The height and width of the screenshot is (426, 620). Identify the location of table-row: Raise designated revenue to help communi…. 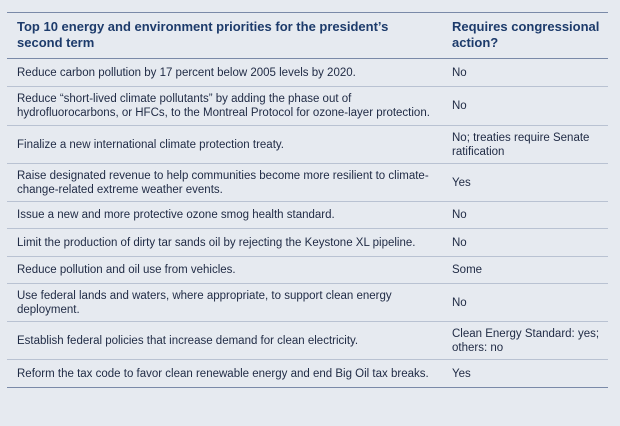
(307, 182).